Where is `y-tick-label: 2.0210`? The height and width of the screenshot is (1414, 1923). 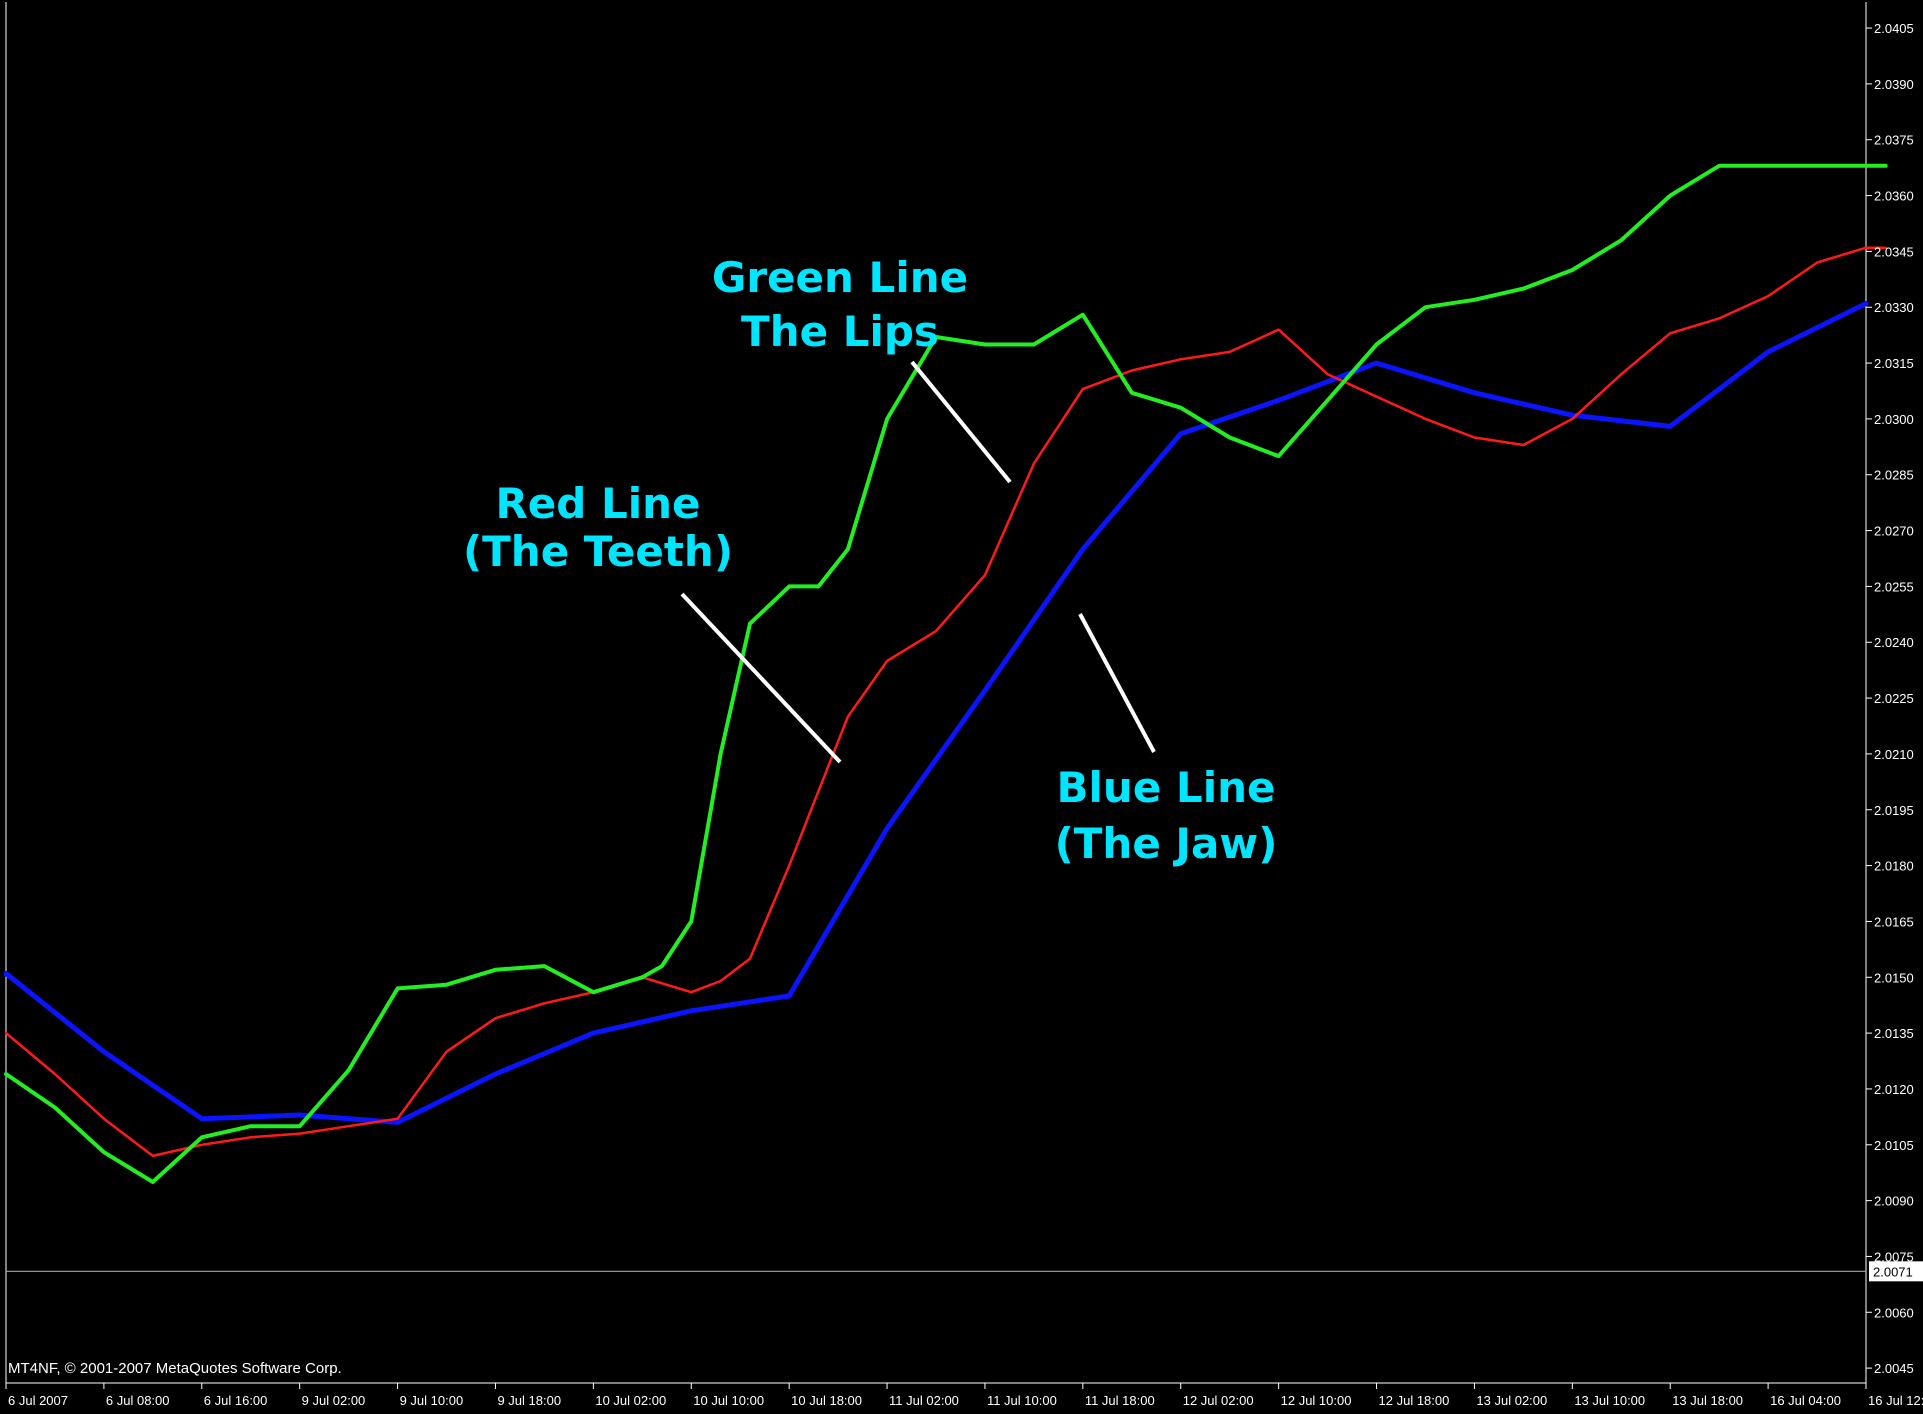 y-tick-label: 2.0210 is located at coordinates (1894, 754).